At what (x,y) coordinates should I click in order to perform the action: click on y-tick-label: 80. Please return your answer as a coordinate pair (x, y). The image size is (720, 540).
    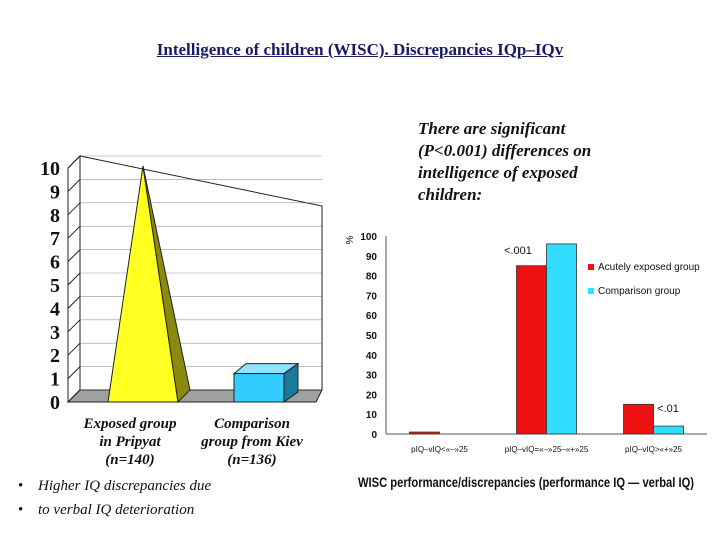
    Looking at the image, I should click on (372, 277).